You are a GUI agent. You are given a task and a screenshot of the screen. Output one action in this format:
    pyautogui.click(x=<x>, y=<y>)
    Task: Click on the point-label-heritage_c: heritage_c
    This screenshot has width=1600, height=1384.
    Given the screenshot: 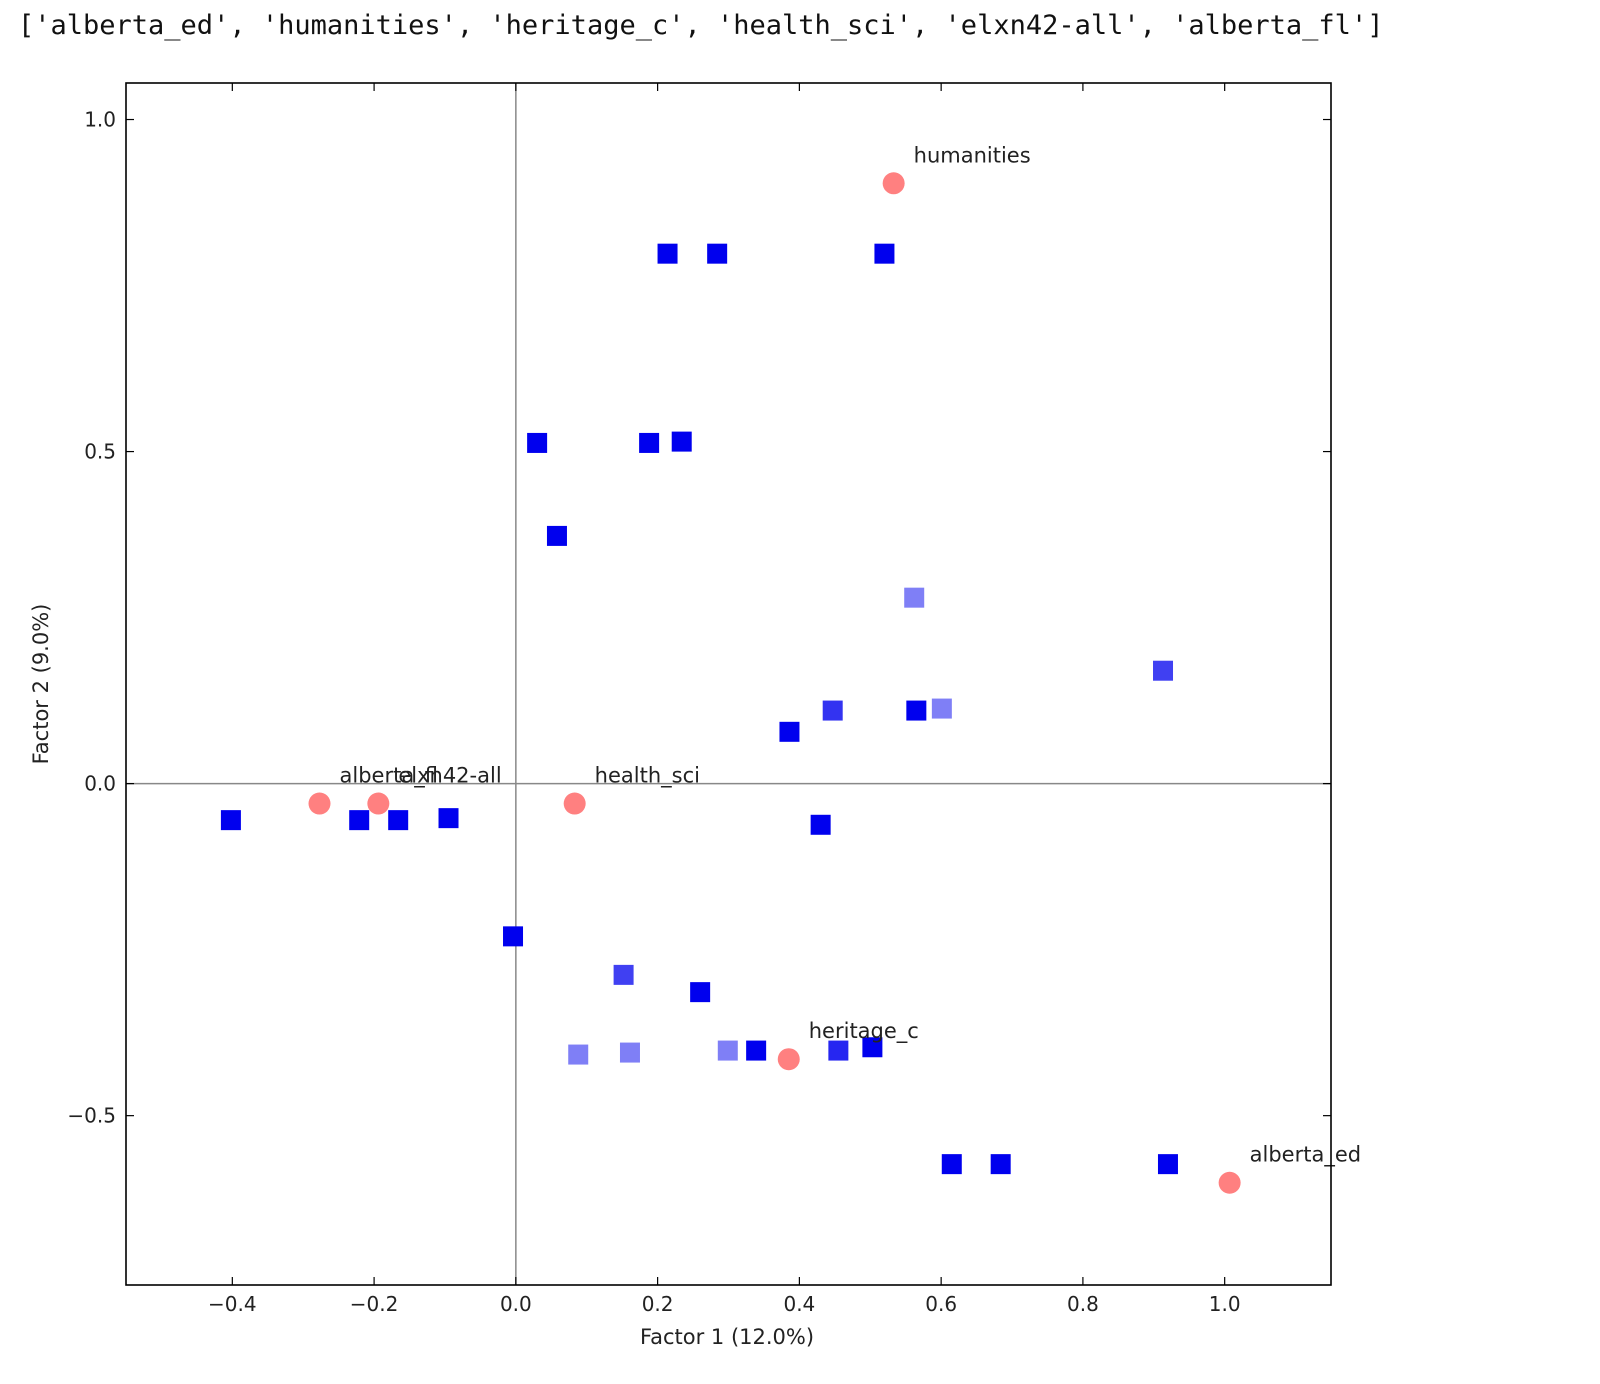 What is the action you would take?
    pyautogui.click(x=864, y=1031)
    